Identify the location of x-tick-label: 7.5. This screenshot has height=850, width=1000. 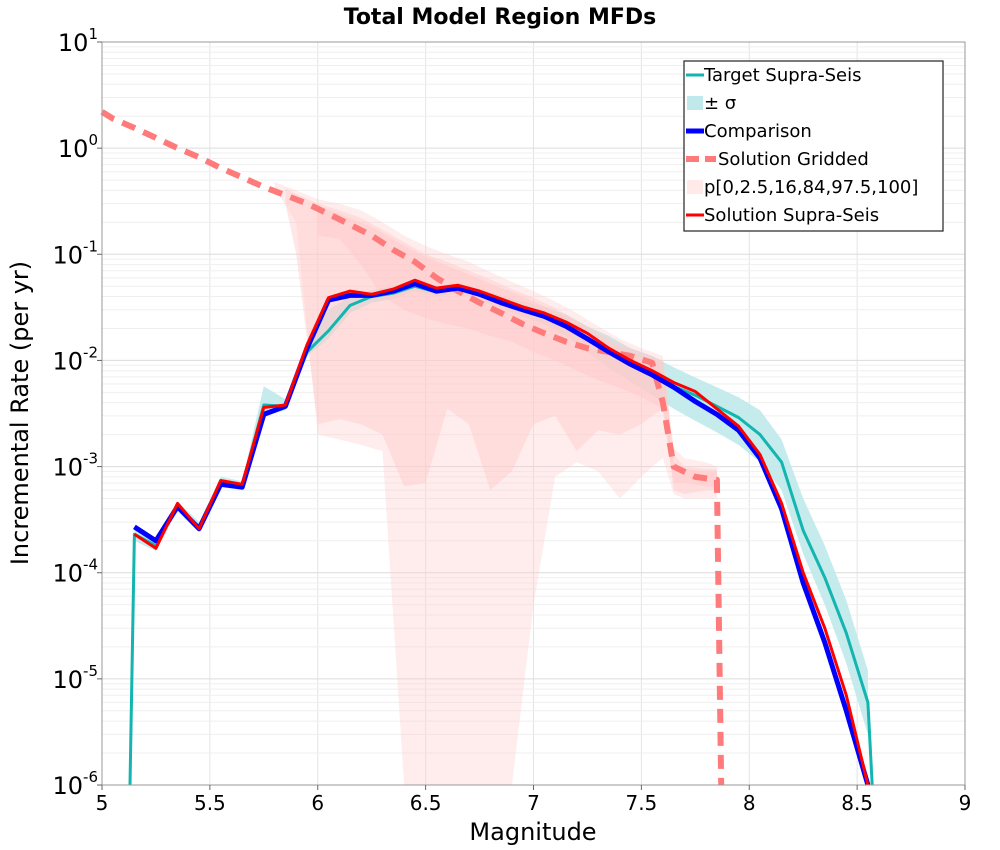
(641, 803).